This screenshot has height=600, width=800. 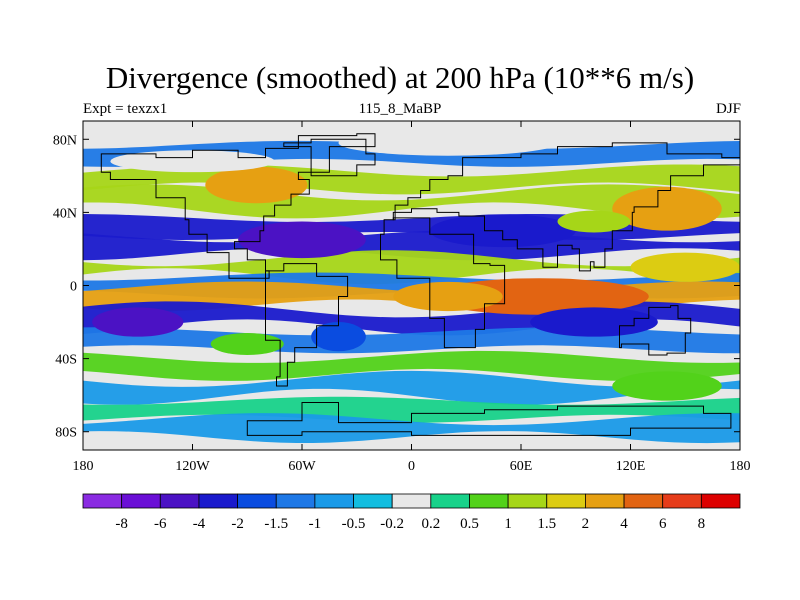 I want to click on x-tick-label: 120E, so click(x=631, y=466).